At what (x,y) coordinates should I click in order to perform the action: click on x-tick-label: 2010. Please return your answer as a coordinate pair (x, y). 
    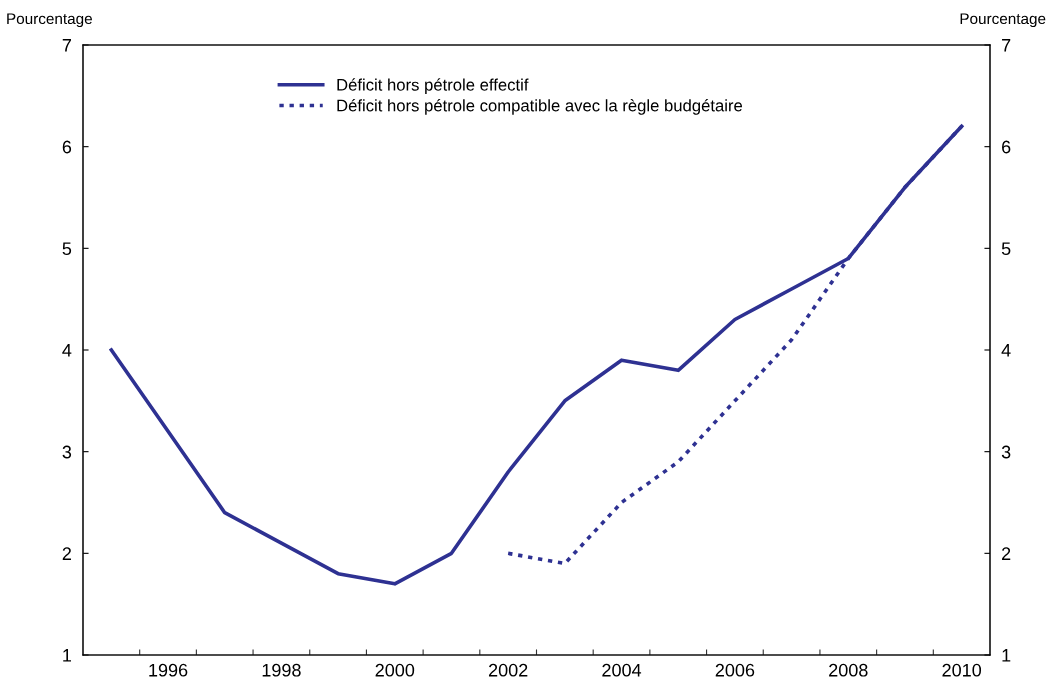
    Looking at the image, I should click on (962, 670).